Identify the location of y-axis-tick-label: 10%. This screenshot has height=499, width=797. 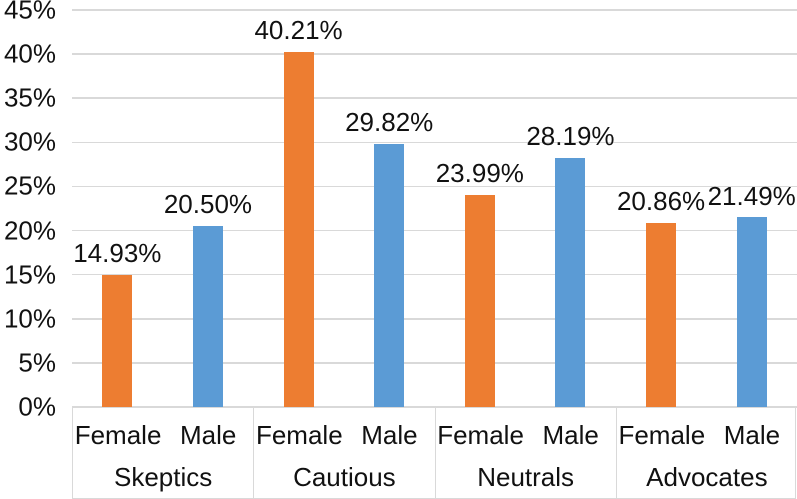
(29, 318).